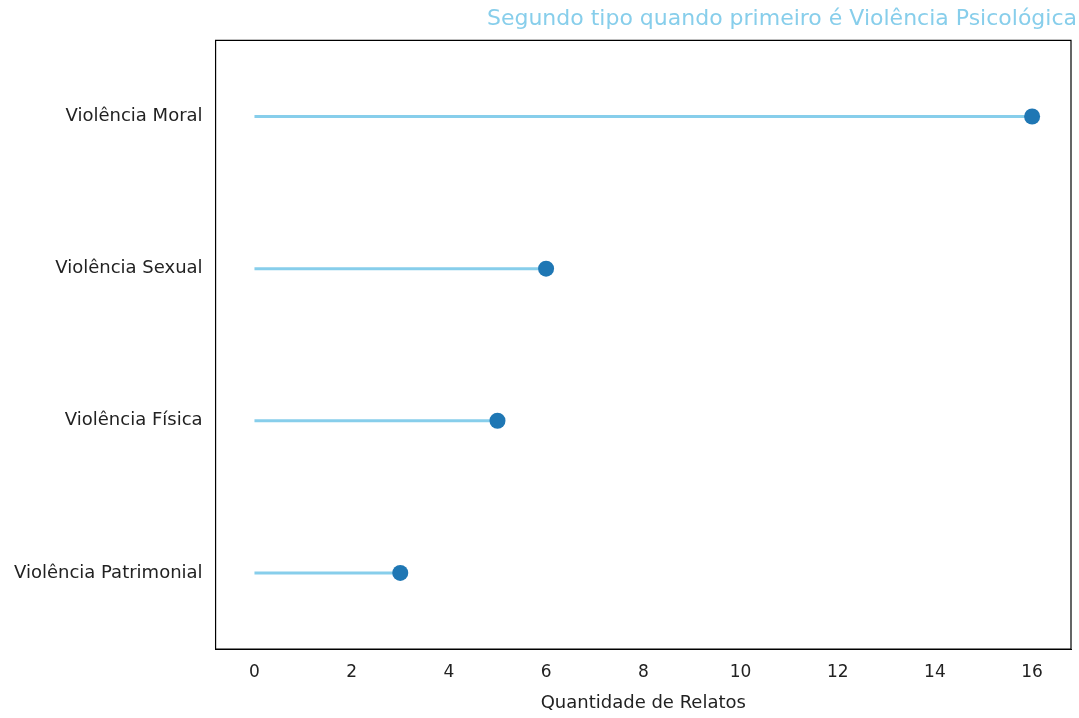  I want to click on y-tick-label: Violência Patrimonial, so click(108, 571).